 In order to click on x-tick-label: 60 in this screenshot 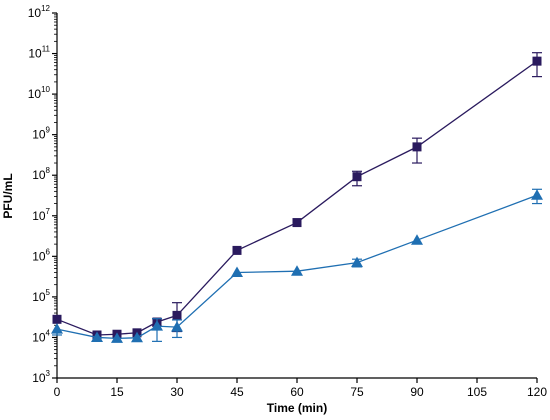, I will do `click(297, 392)`.